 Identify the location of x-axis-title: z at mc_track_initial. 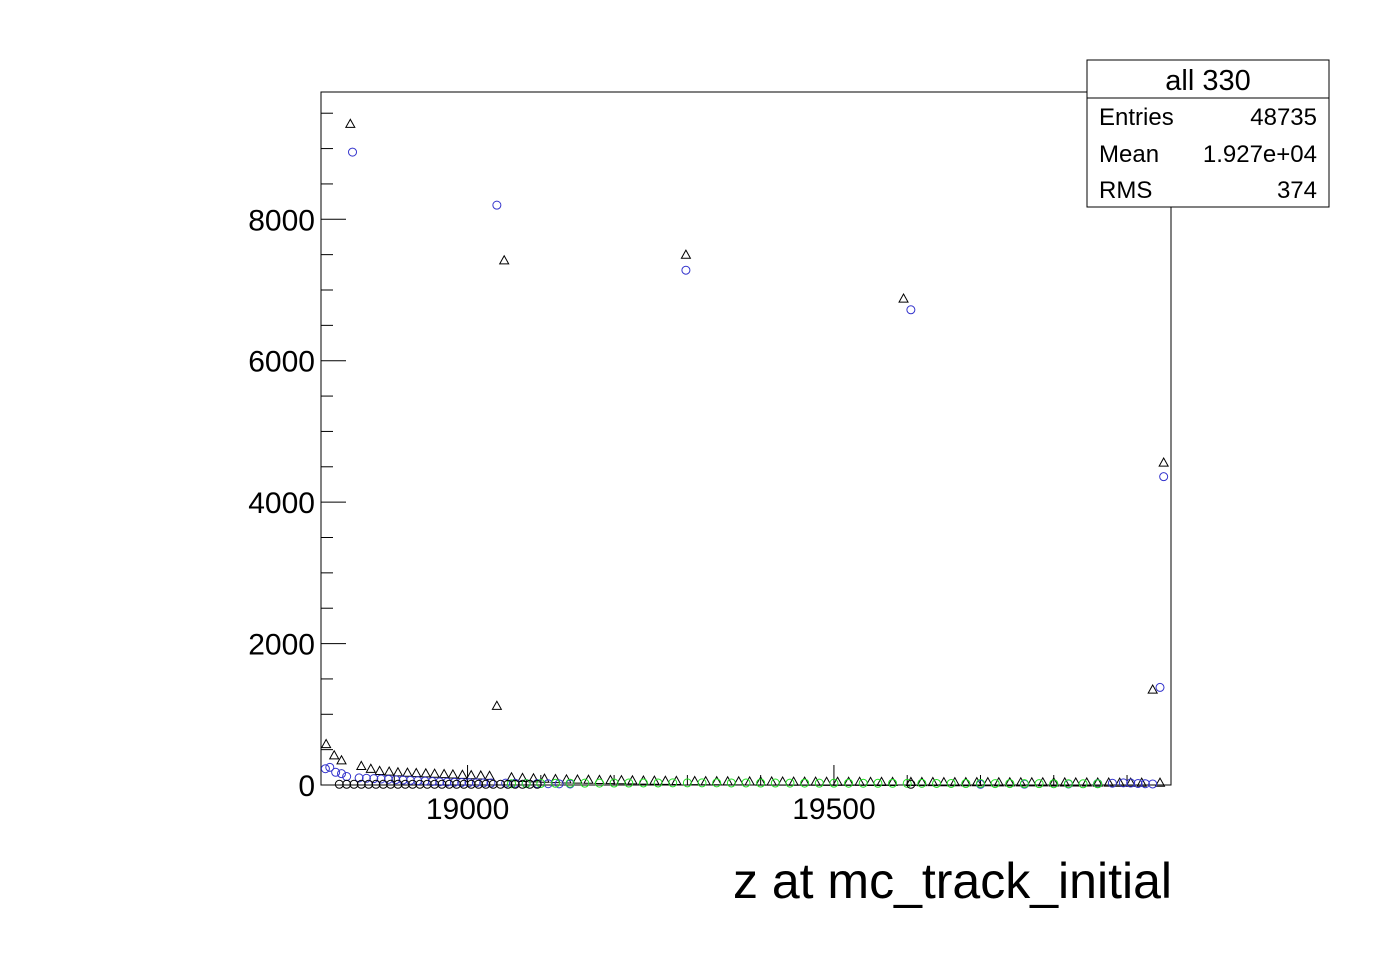
(952, 881).